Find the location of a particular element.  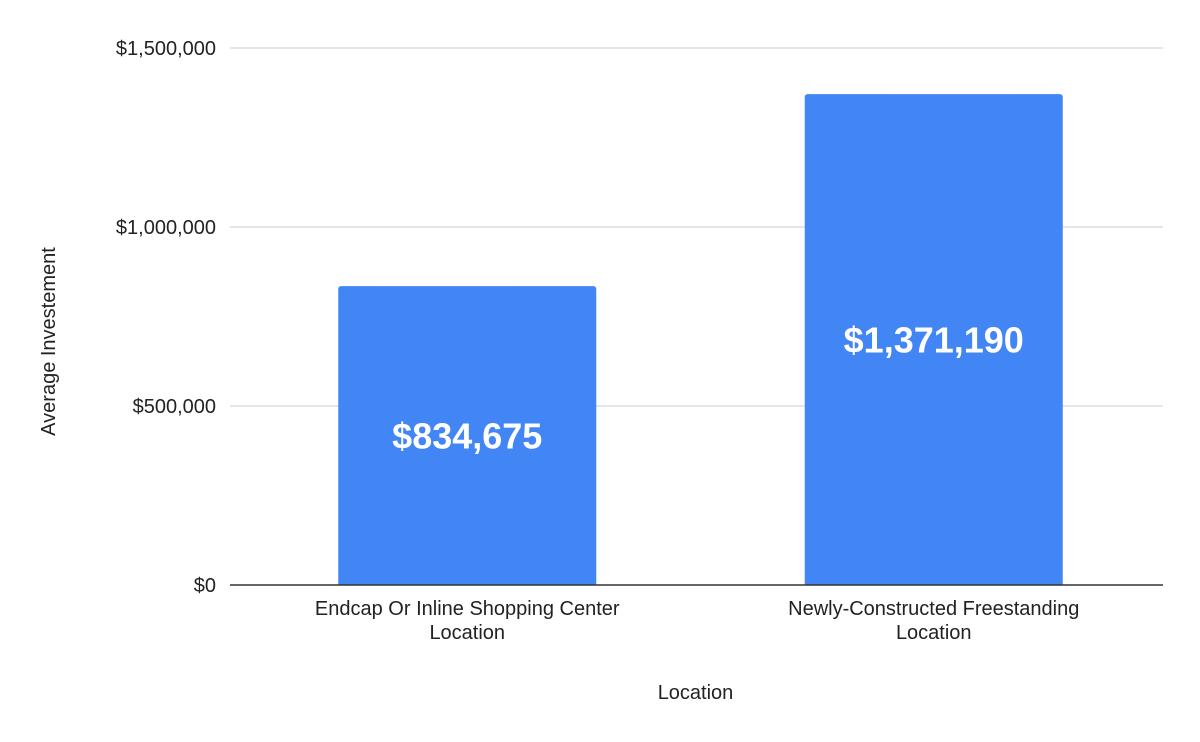

y-axis-tick-labels: $0 $500,000 $1,000,000 $1,500,000 is located at coordinates (166, 317).